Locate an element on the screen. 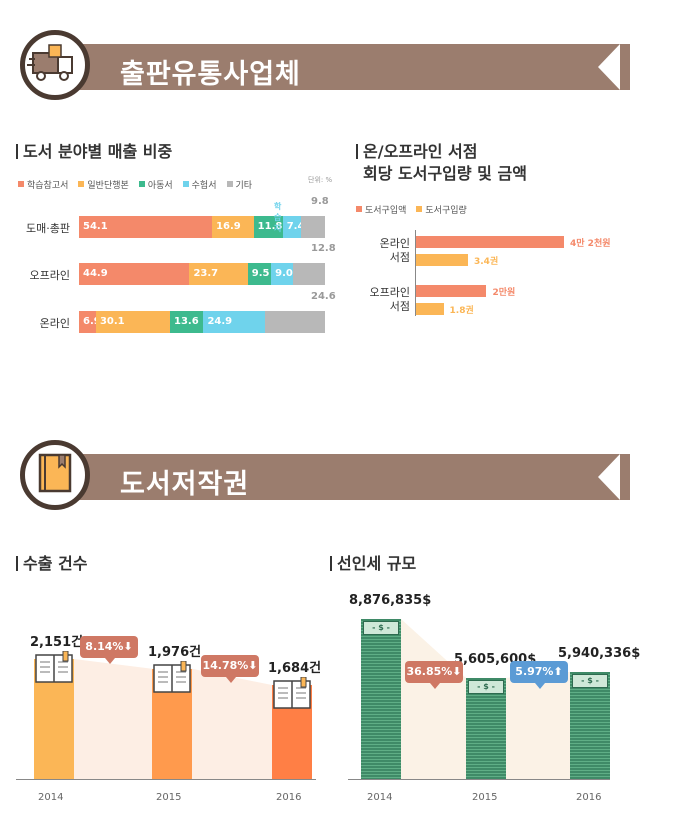  stacked-bar-segment: 11.8 is located at coordinates (268, 227).